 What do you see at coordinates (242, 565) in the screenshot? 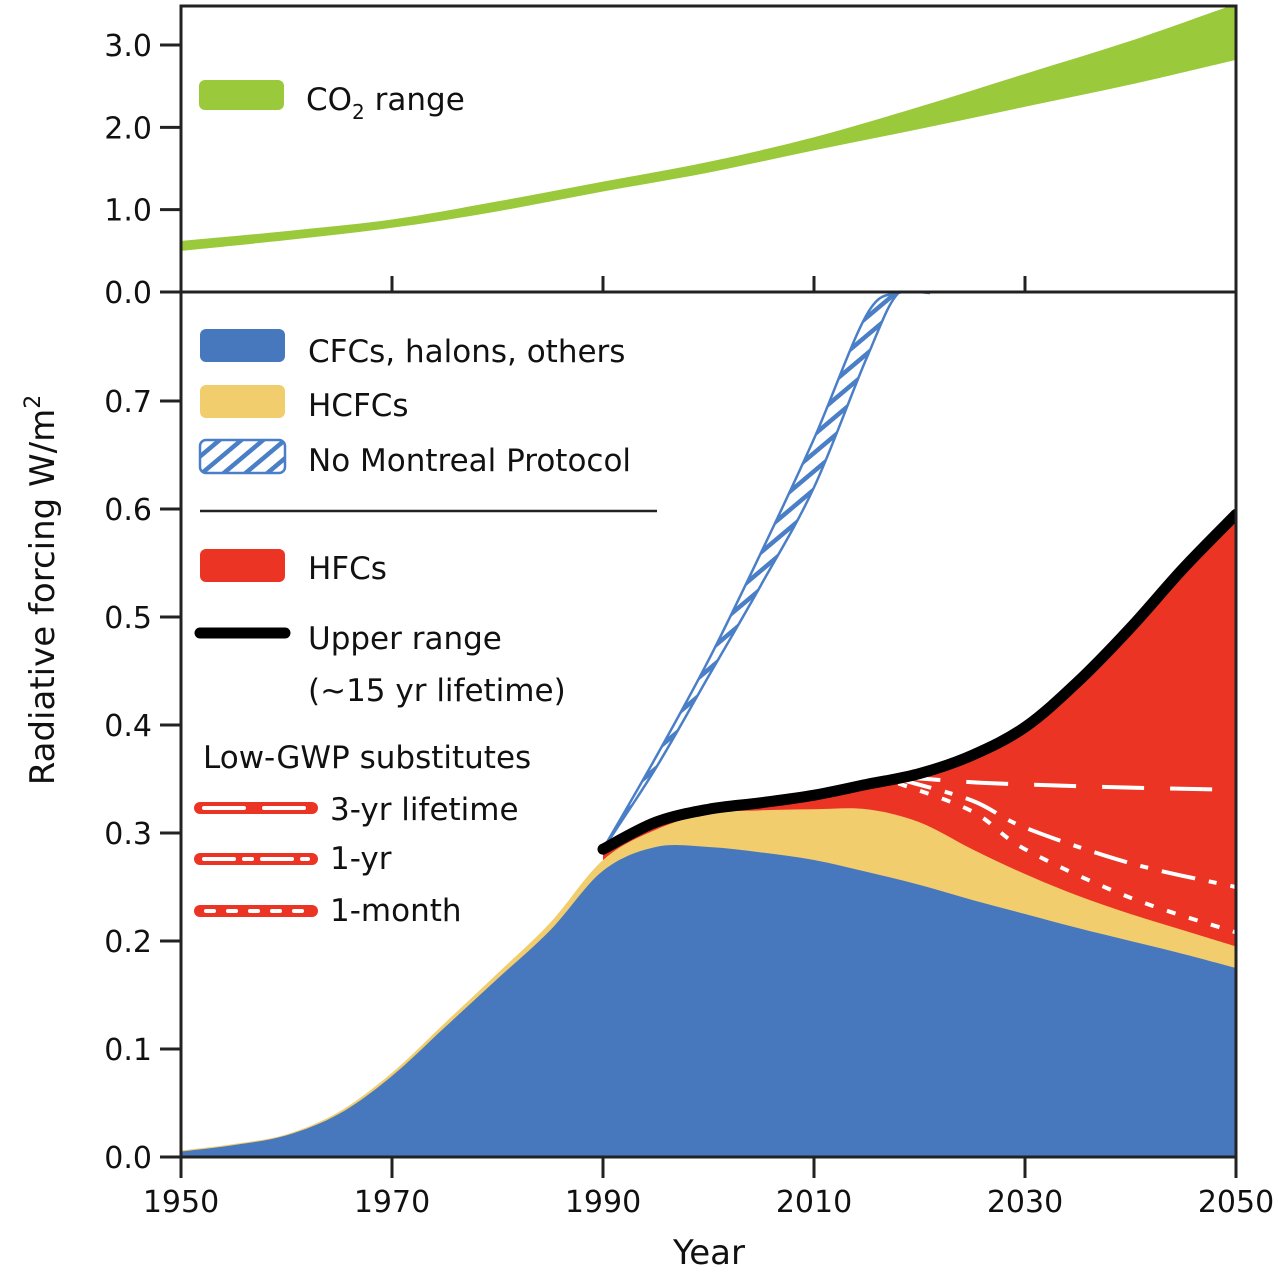
I see `legend-swatch-hfc` at bounding box center [242, 565].